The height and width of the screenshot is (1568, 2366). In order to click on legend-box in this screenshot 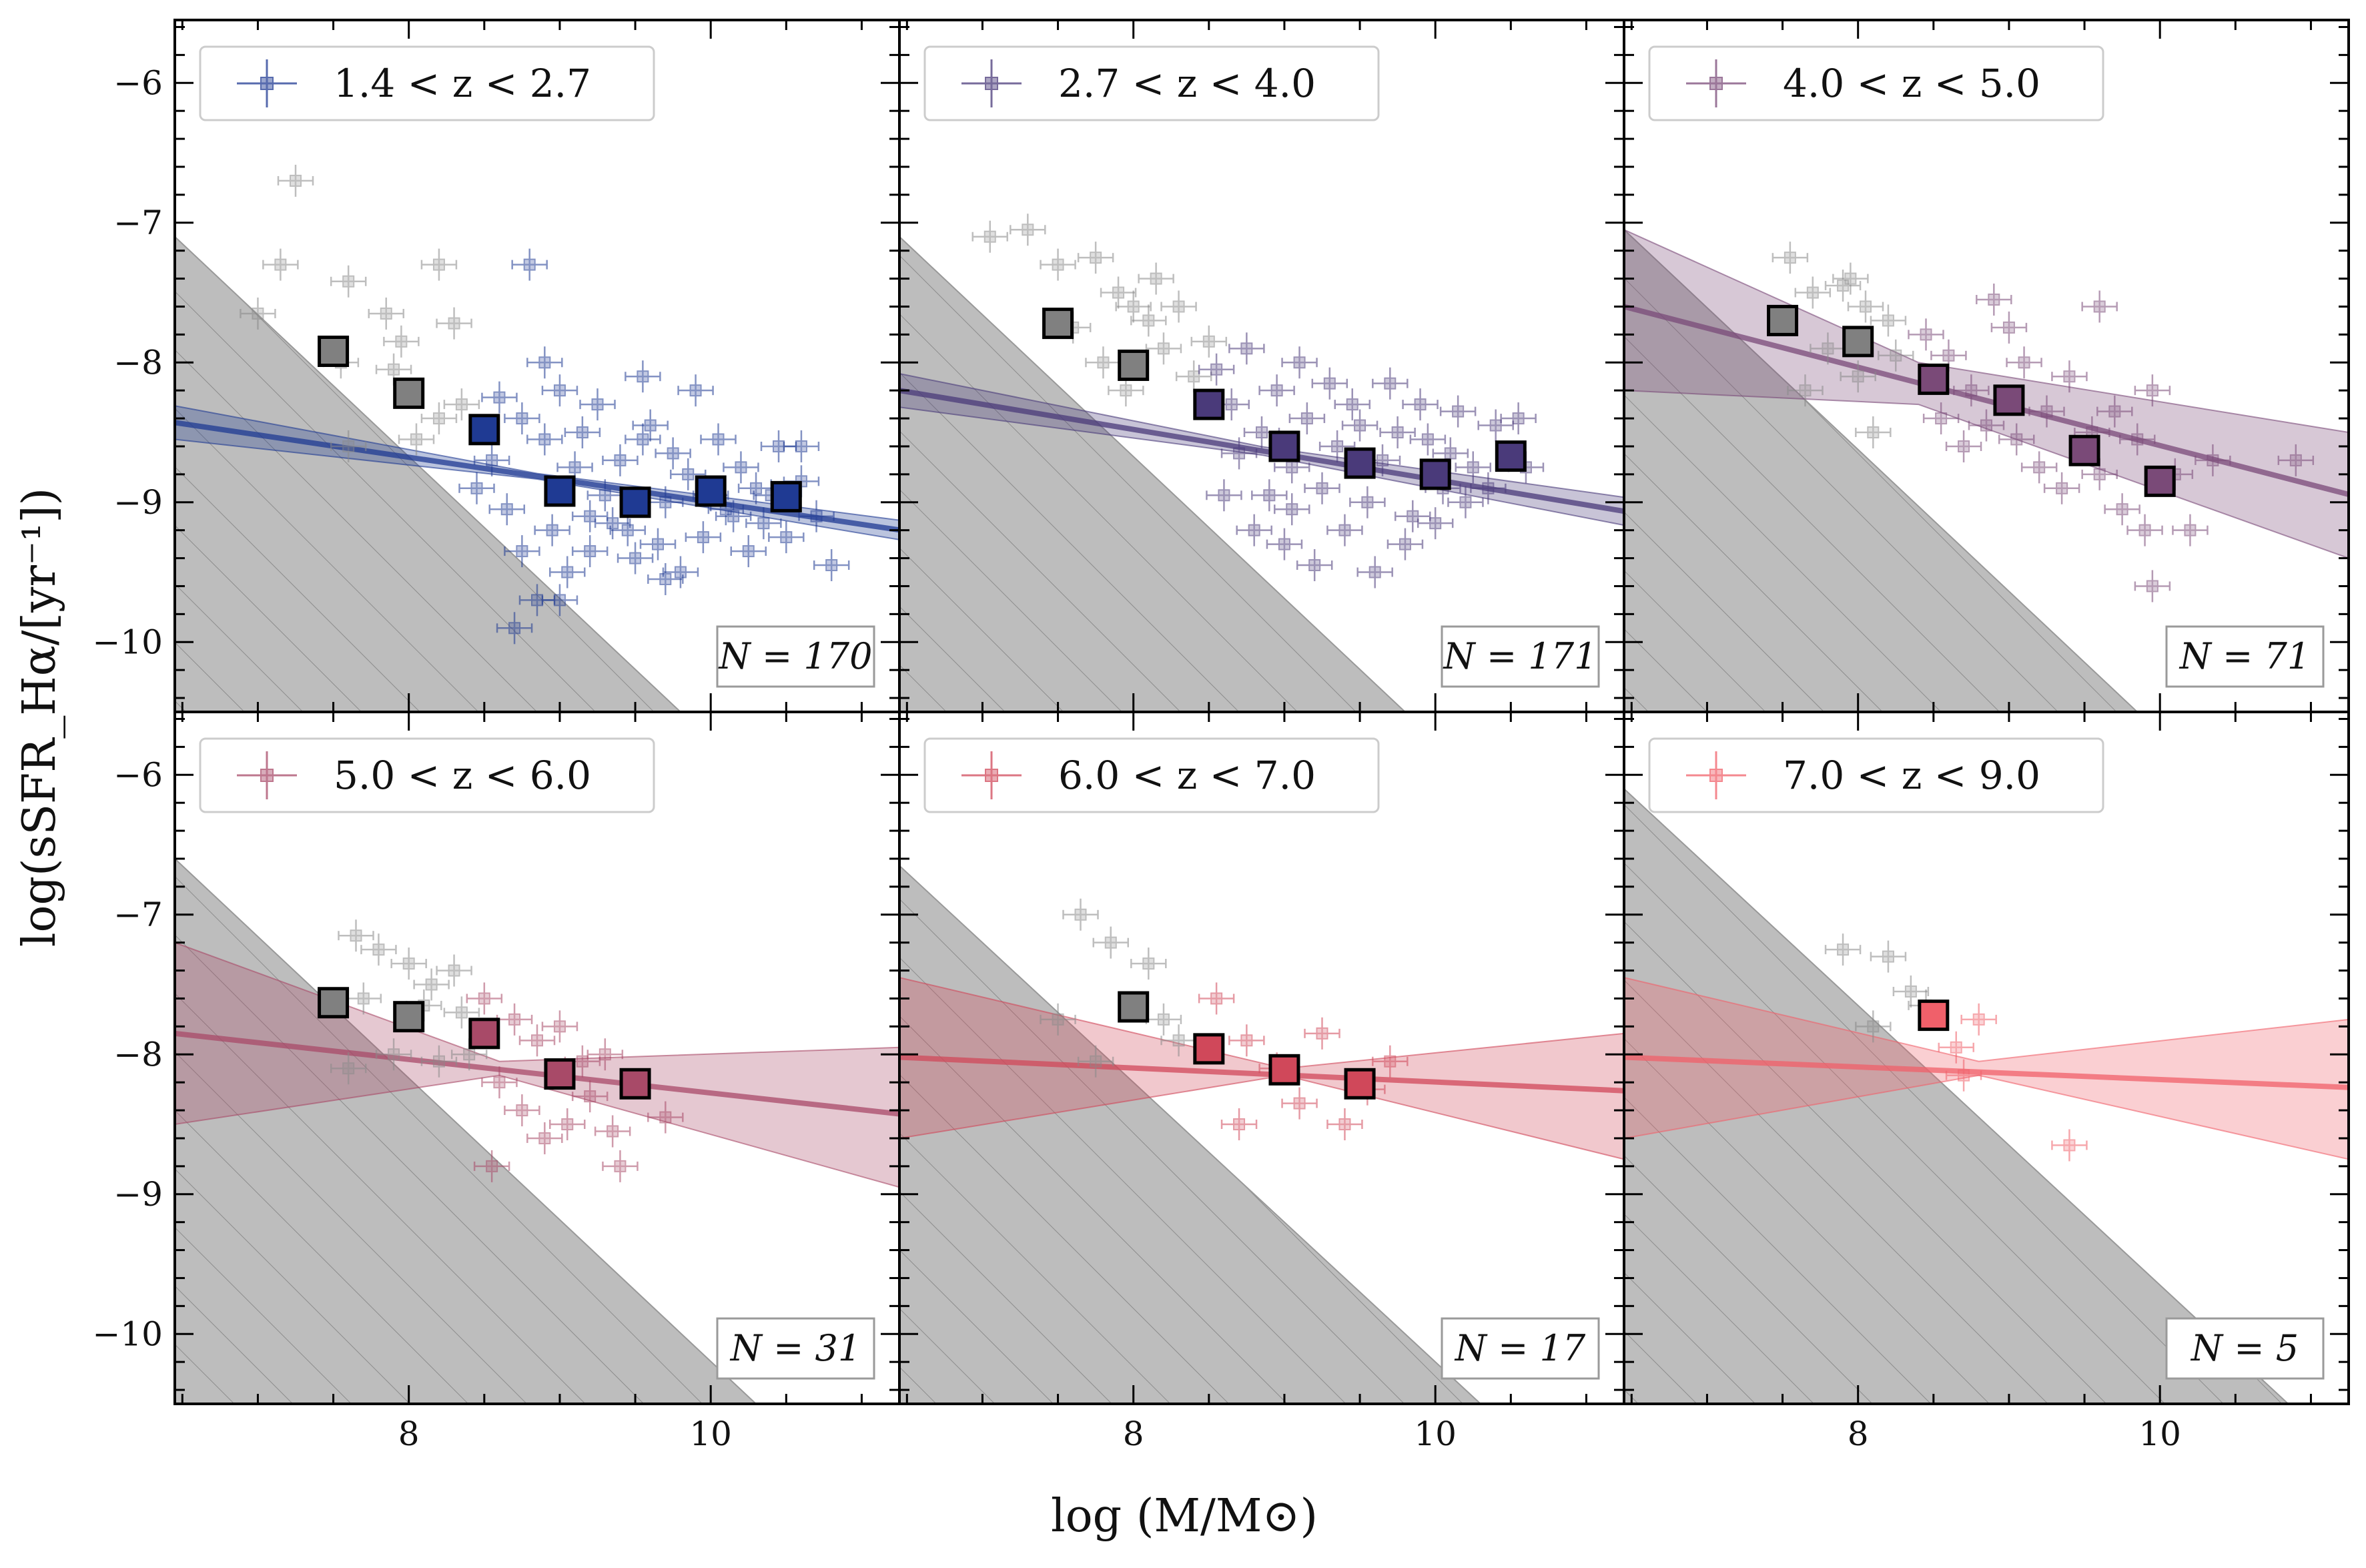, I will do `click(1151, 83)`.